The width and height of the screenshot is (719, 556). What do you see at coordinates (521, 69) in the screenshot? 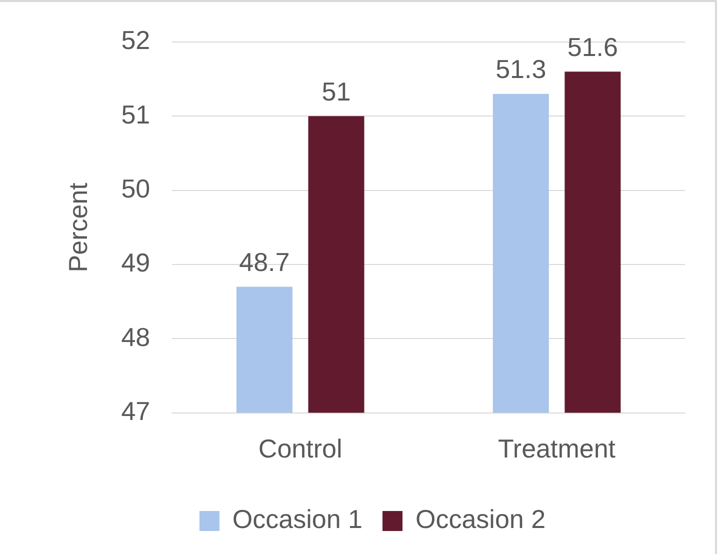
I see `data-label: 51.3` at bounding box center [521, 69].